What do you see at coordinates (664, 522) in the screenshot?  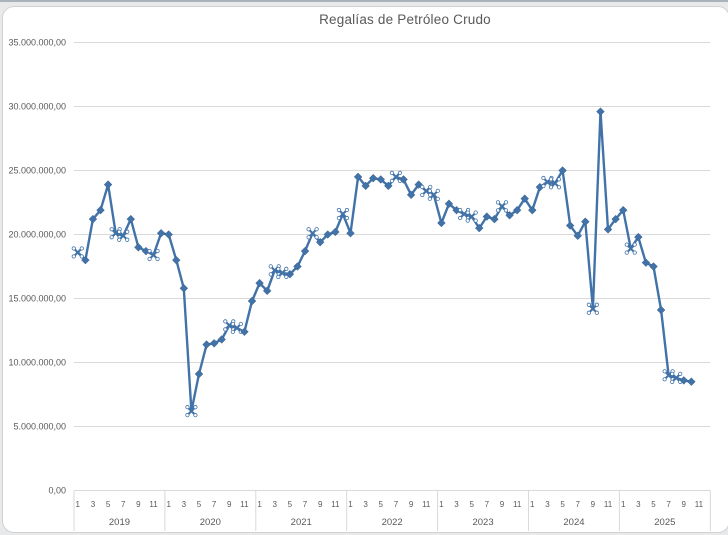 I see `year-tick-label: 2025` at bounding box center [664, 522].